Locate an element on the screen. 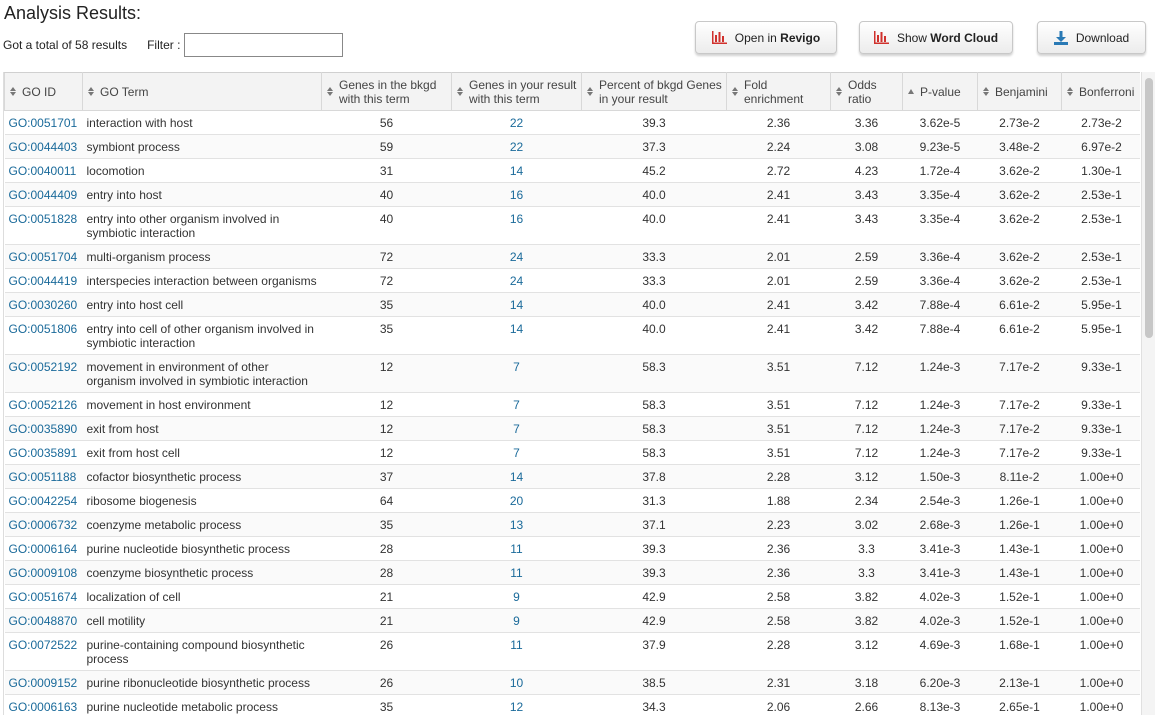 Image resolution: width=1159 pixels, height=715 pixels. column-header-benj: Benjamini is located at coordinates (1019, 91).